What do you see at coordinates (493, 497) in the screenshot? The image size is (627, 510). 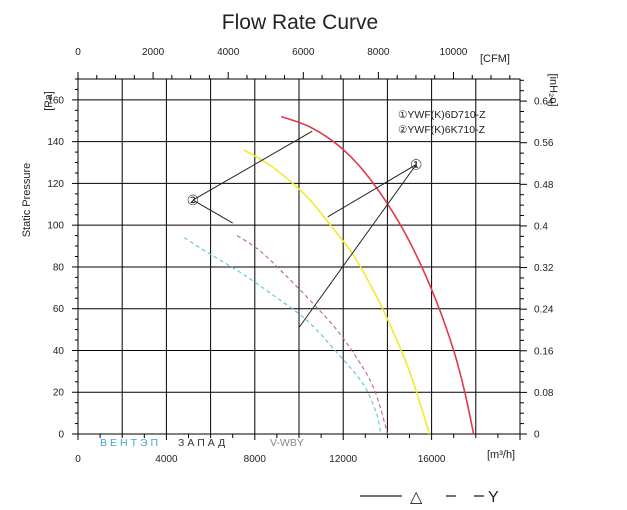 I see `bottom-legend-y: Y` at bounding box center [493, 497].